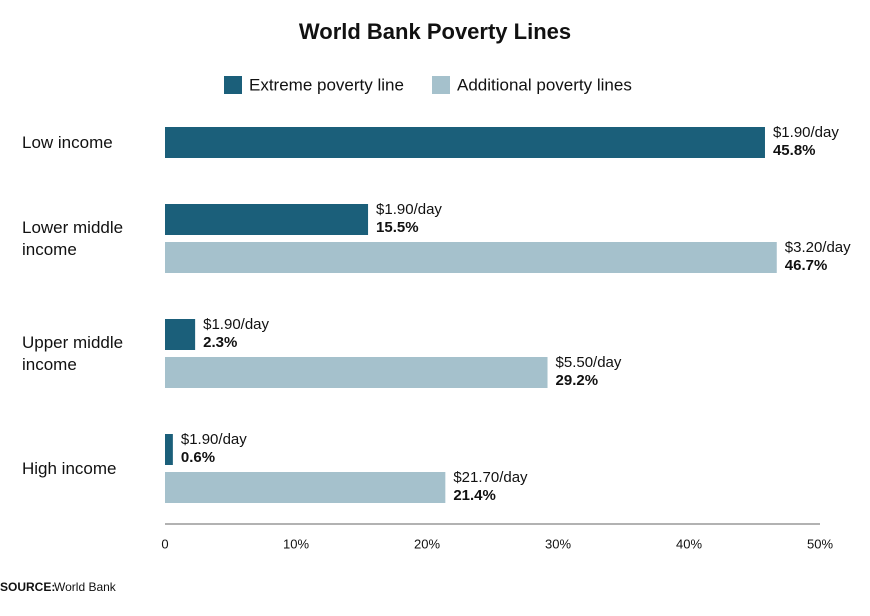 Image resolution: width=870 pixels, height=616 pixels. Describe the element at coordinates (820, 543) in the screenshot. I see `x-tick-label: 50%` at that location.